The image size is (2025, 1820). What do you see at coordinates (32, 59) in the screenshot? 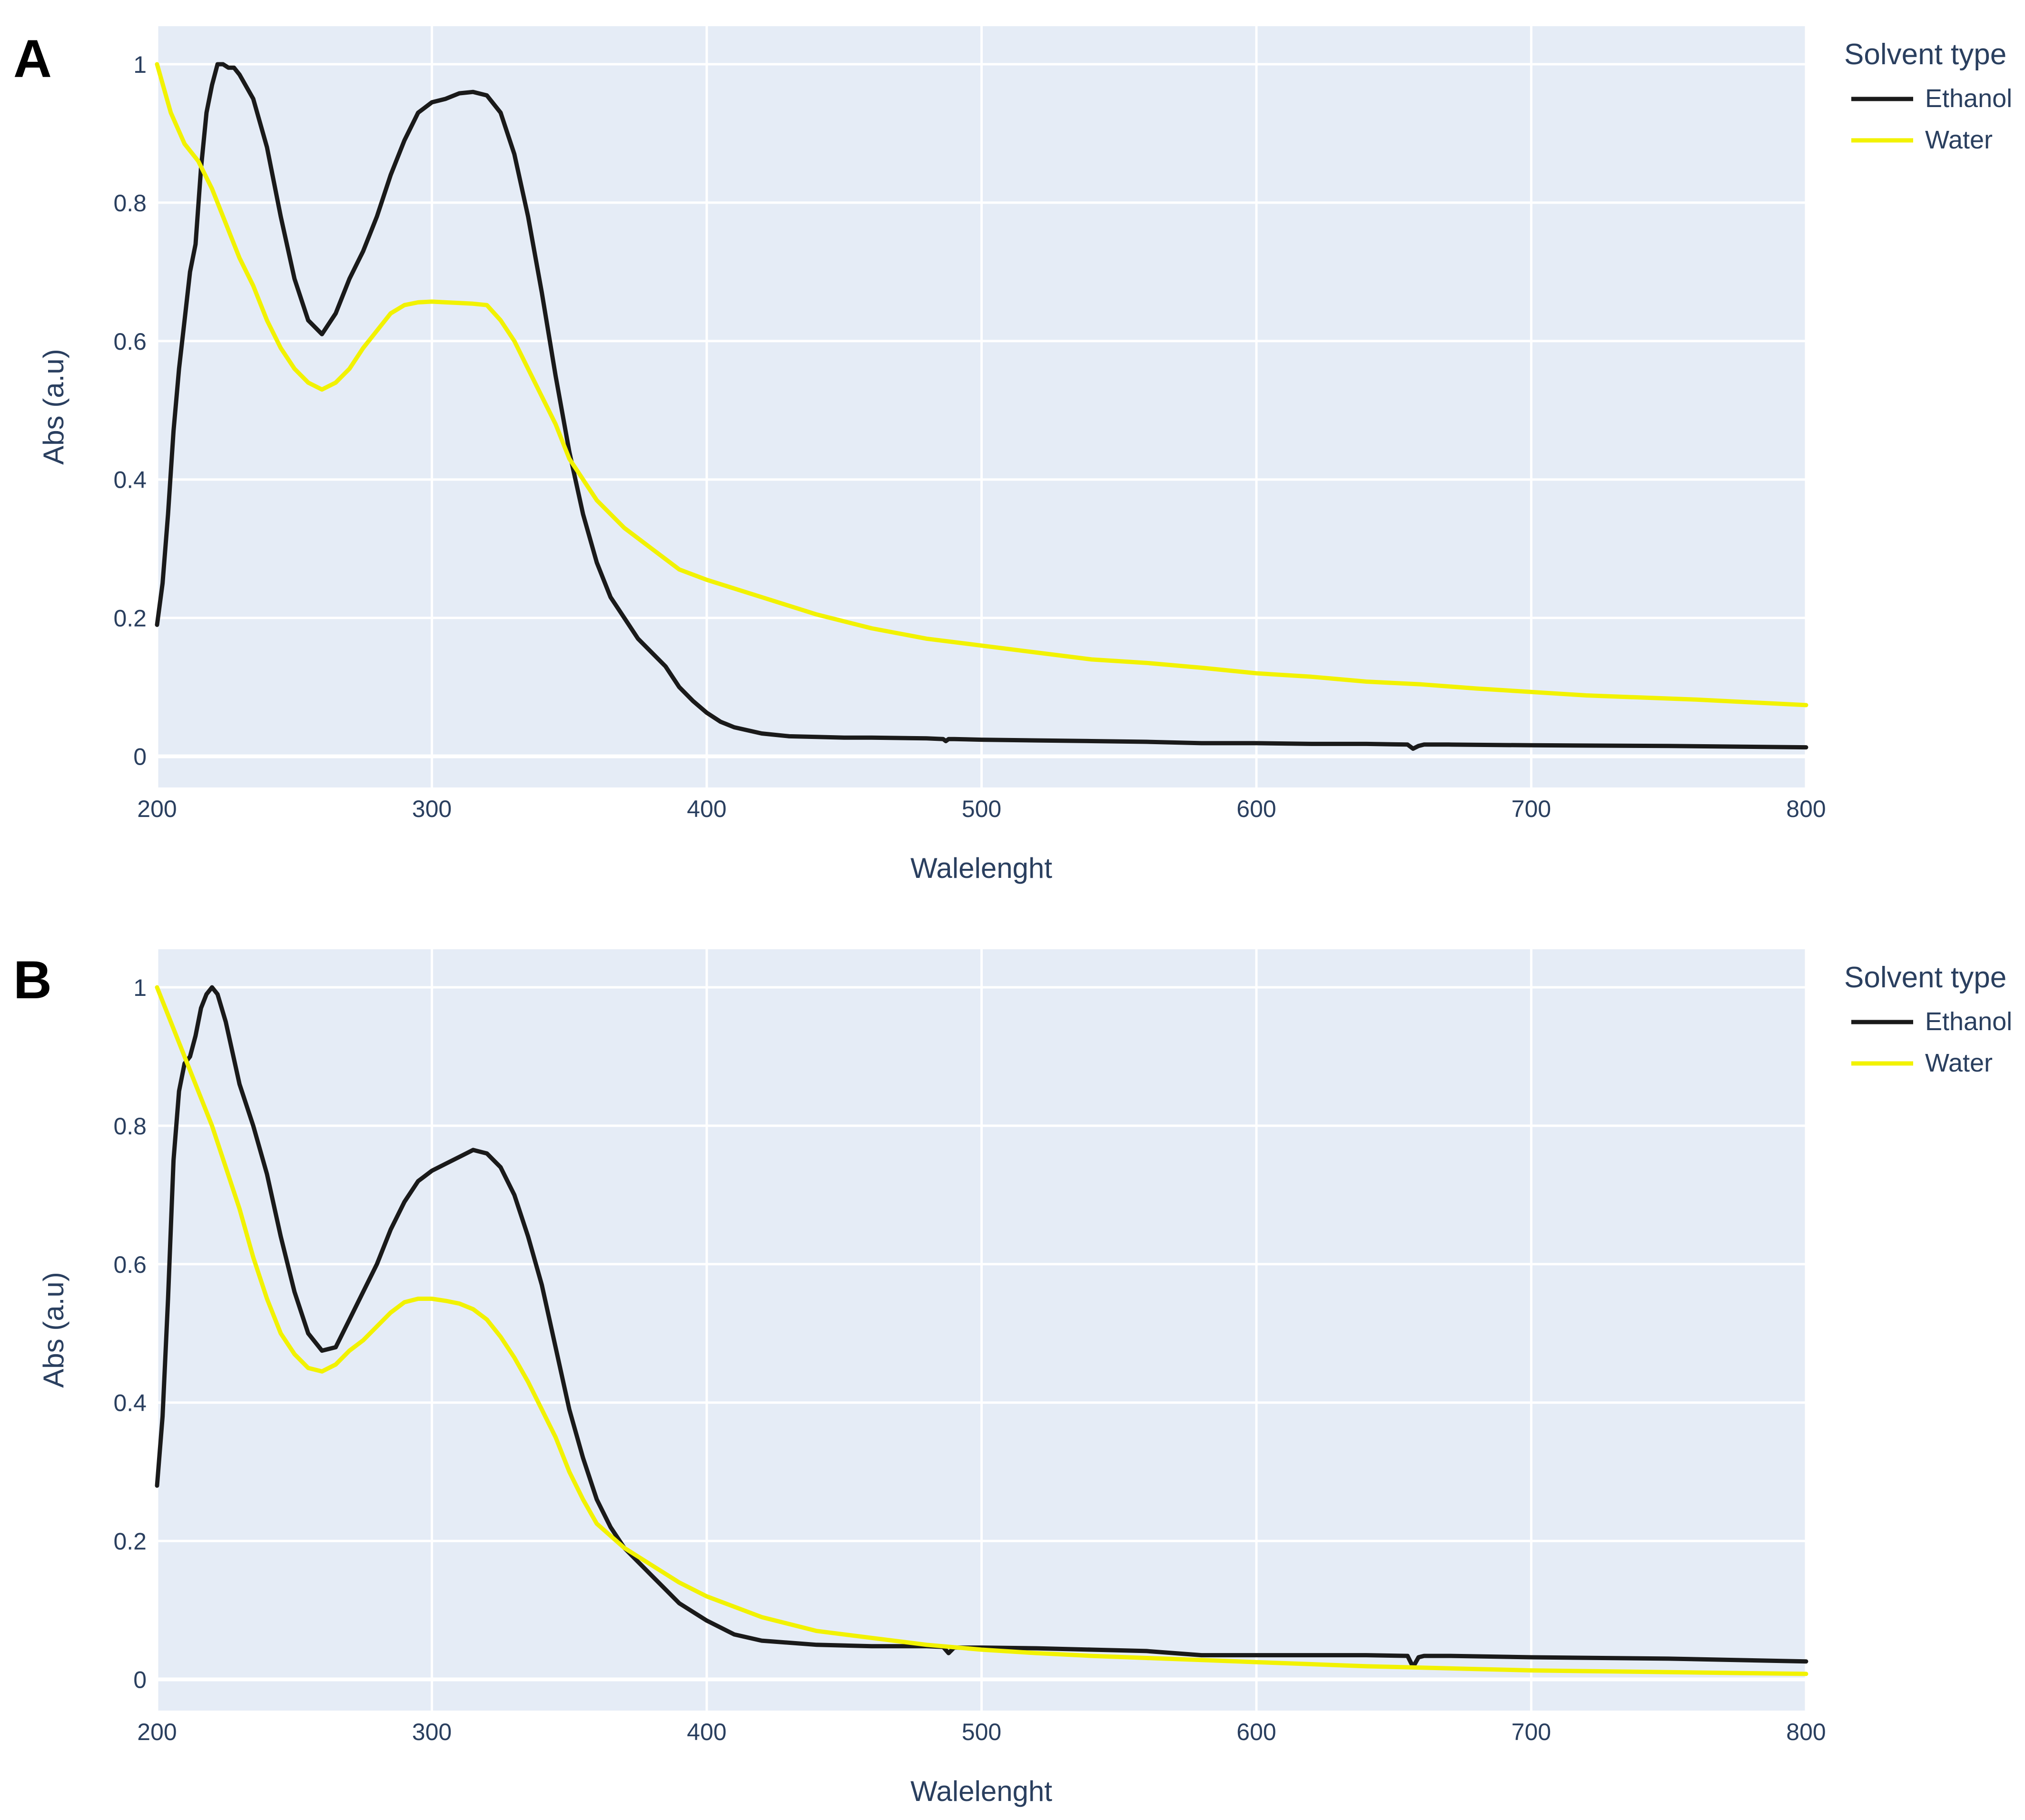
I see `panel-letter: A` at bounding box center [32, 59].